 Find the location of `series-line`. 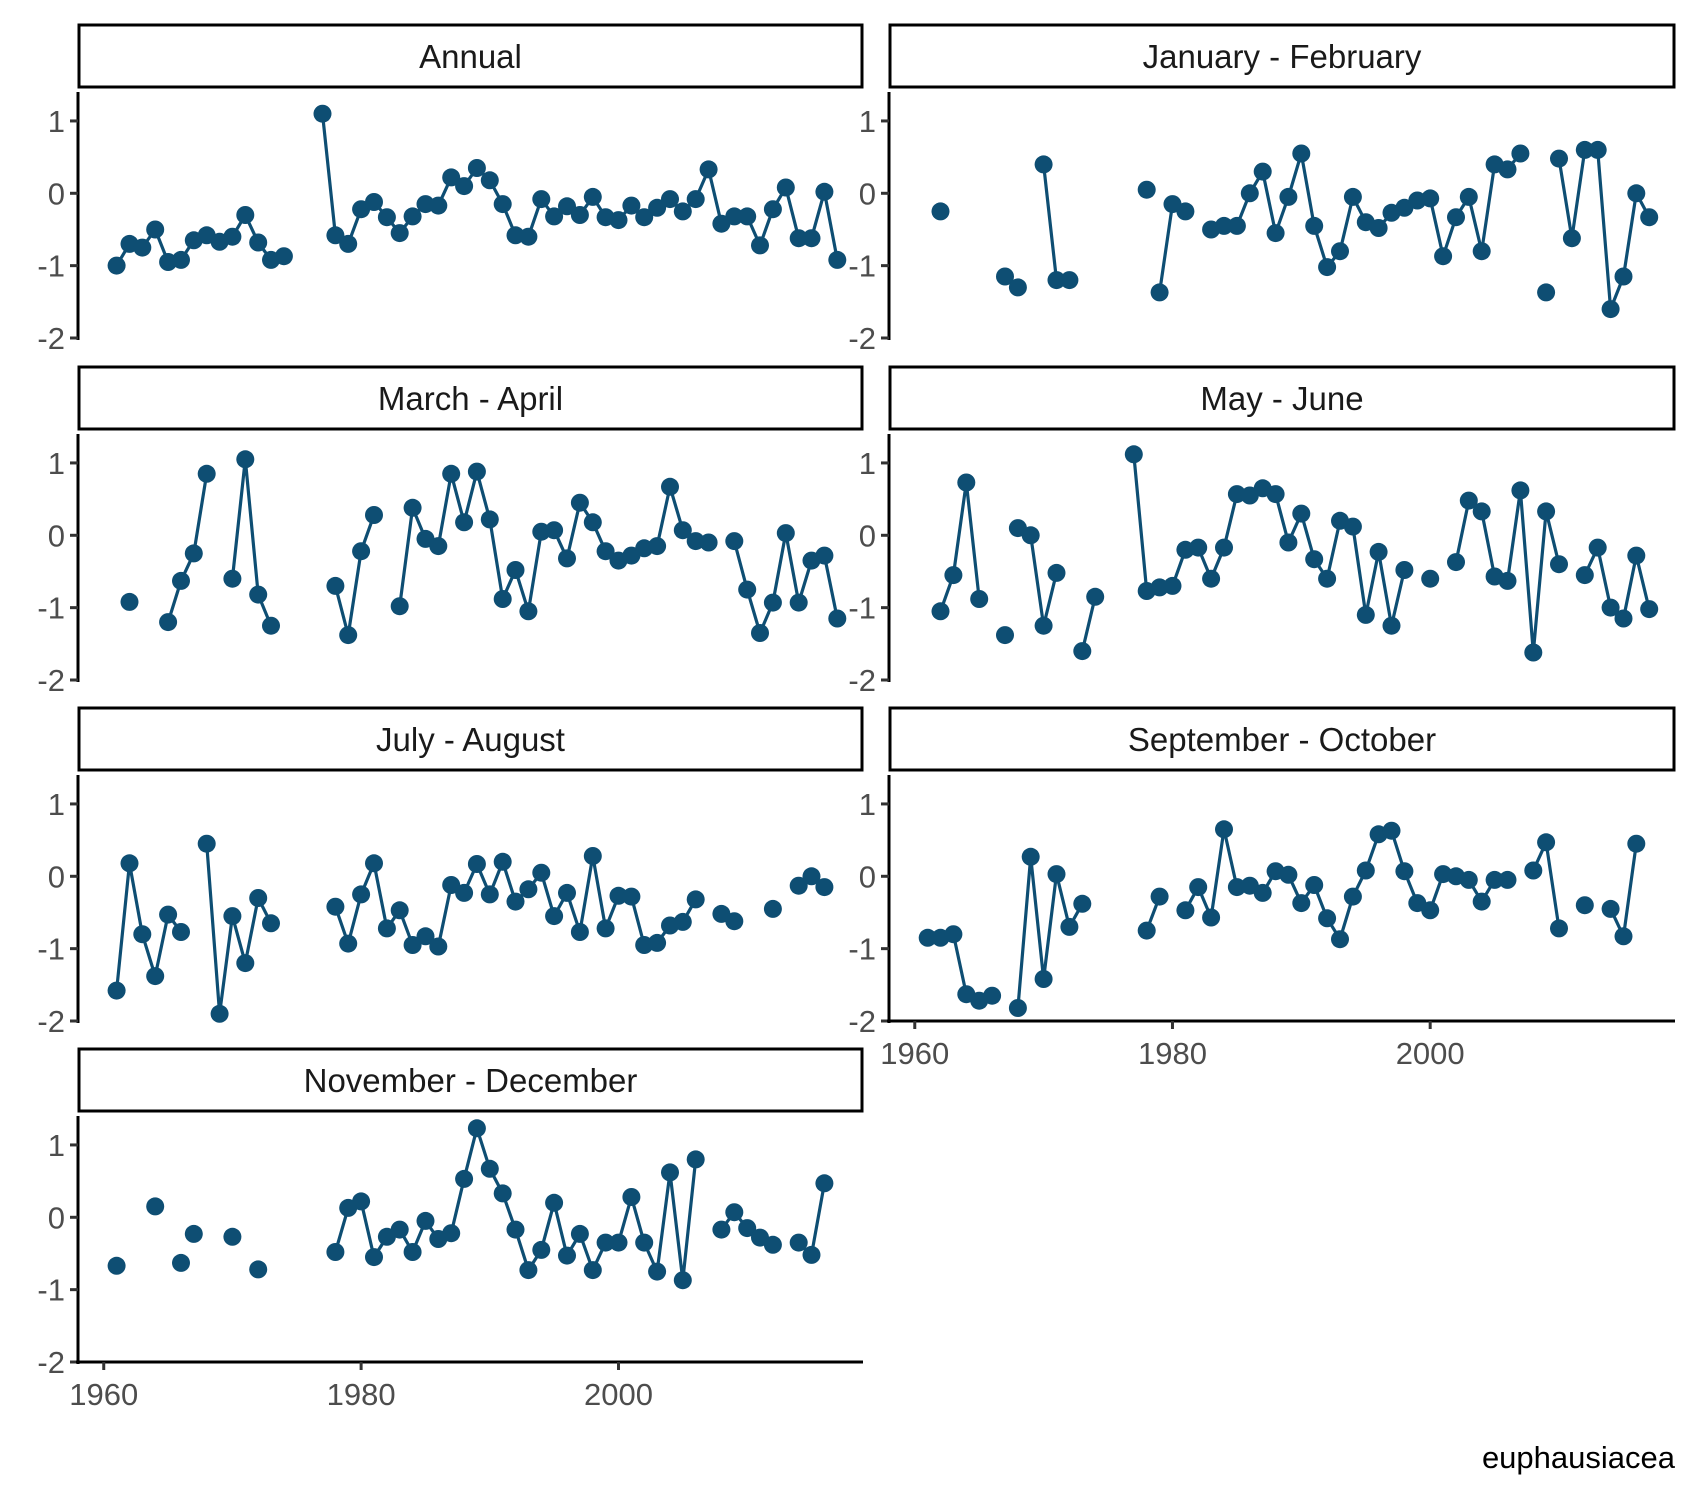

series-line is located at coordinates (515, 1204).